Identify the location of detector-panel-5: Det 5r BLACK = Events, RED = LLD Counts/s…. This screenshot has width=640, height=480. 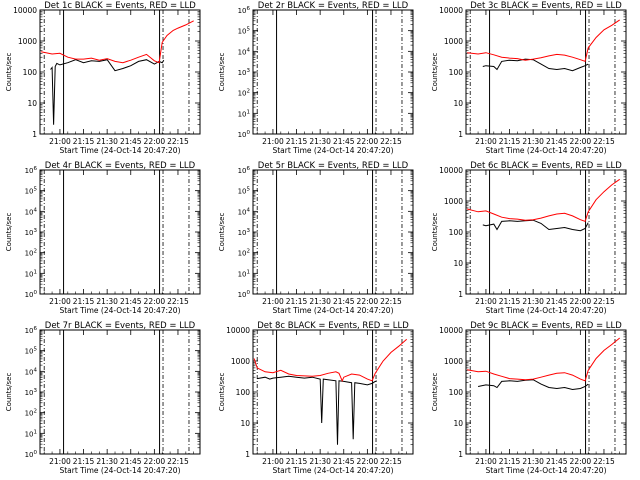
(316, 238).